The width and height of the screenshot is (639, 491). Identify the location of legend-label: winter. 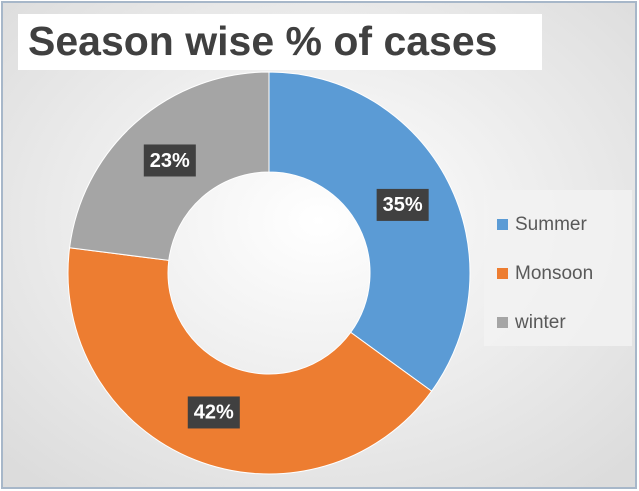
(540, 322).